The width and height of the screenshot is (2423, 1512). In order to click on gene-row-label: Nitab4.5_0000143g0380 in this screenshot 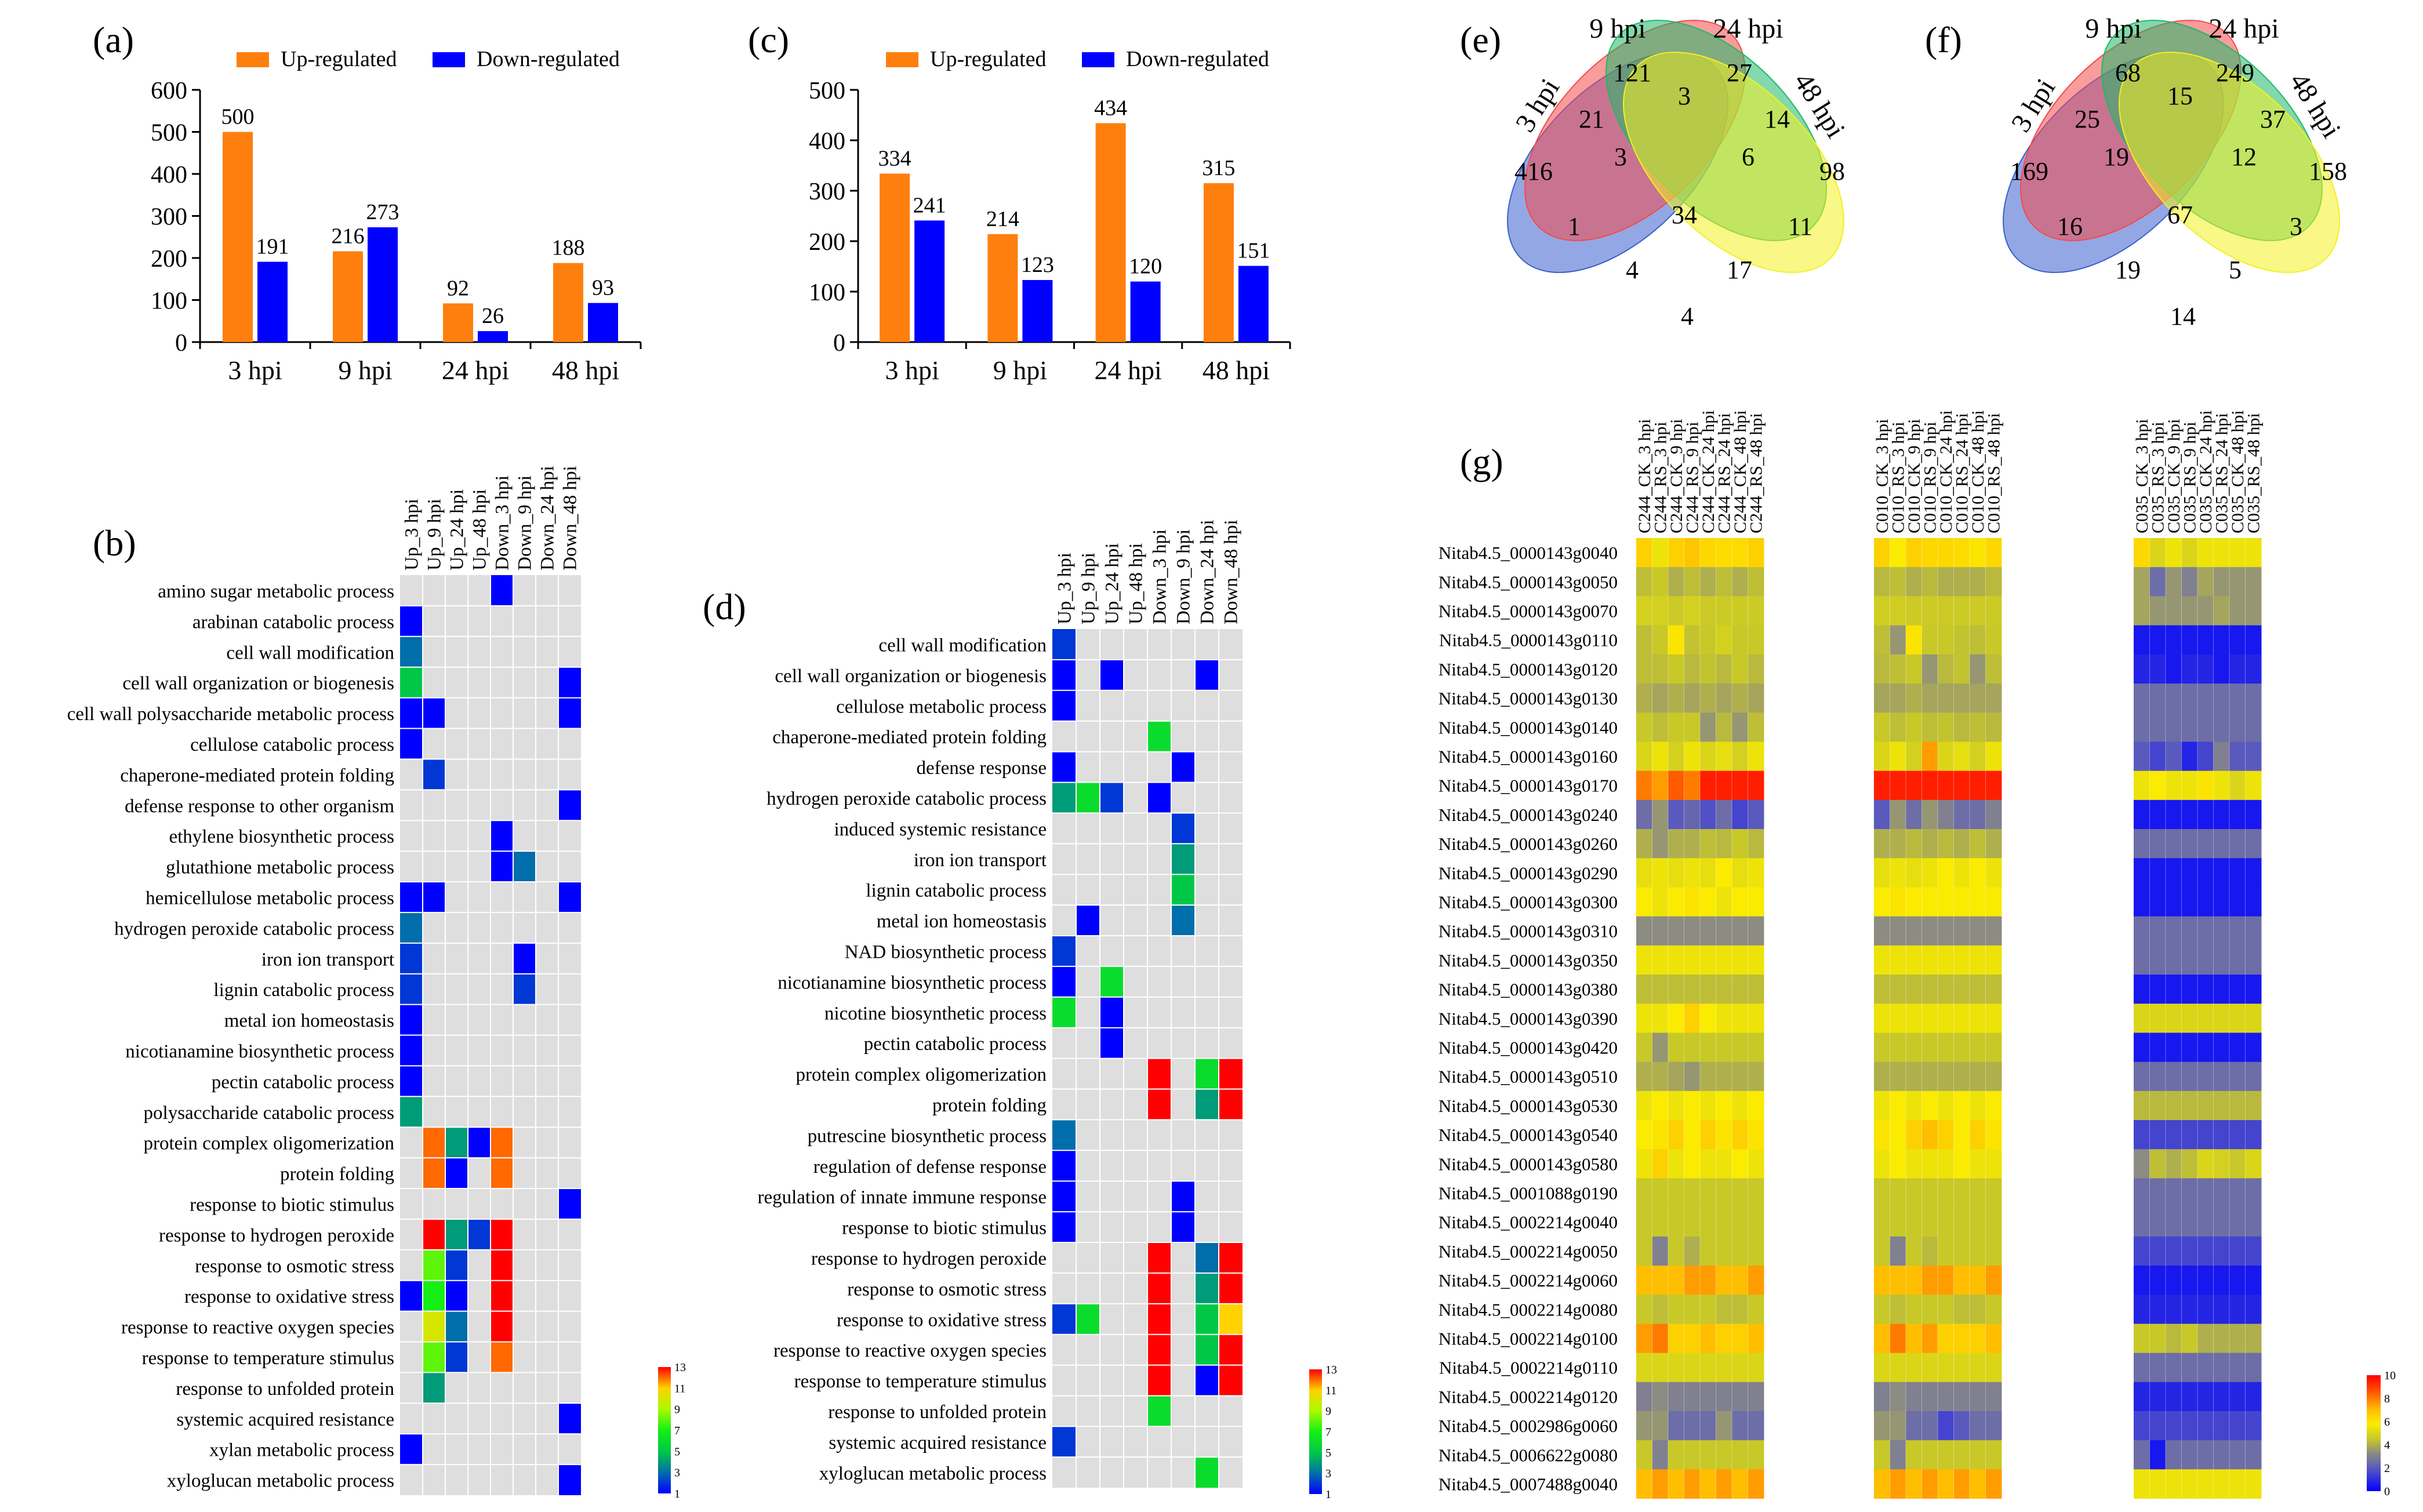, I will do `click(1528, 989)`.